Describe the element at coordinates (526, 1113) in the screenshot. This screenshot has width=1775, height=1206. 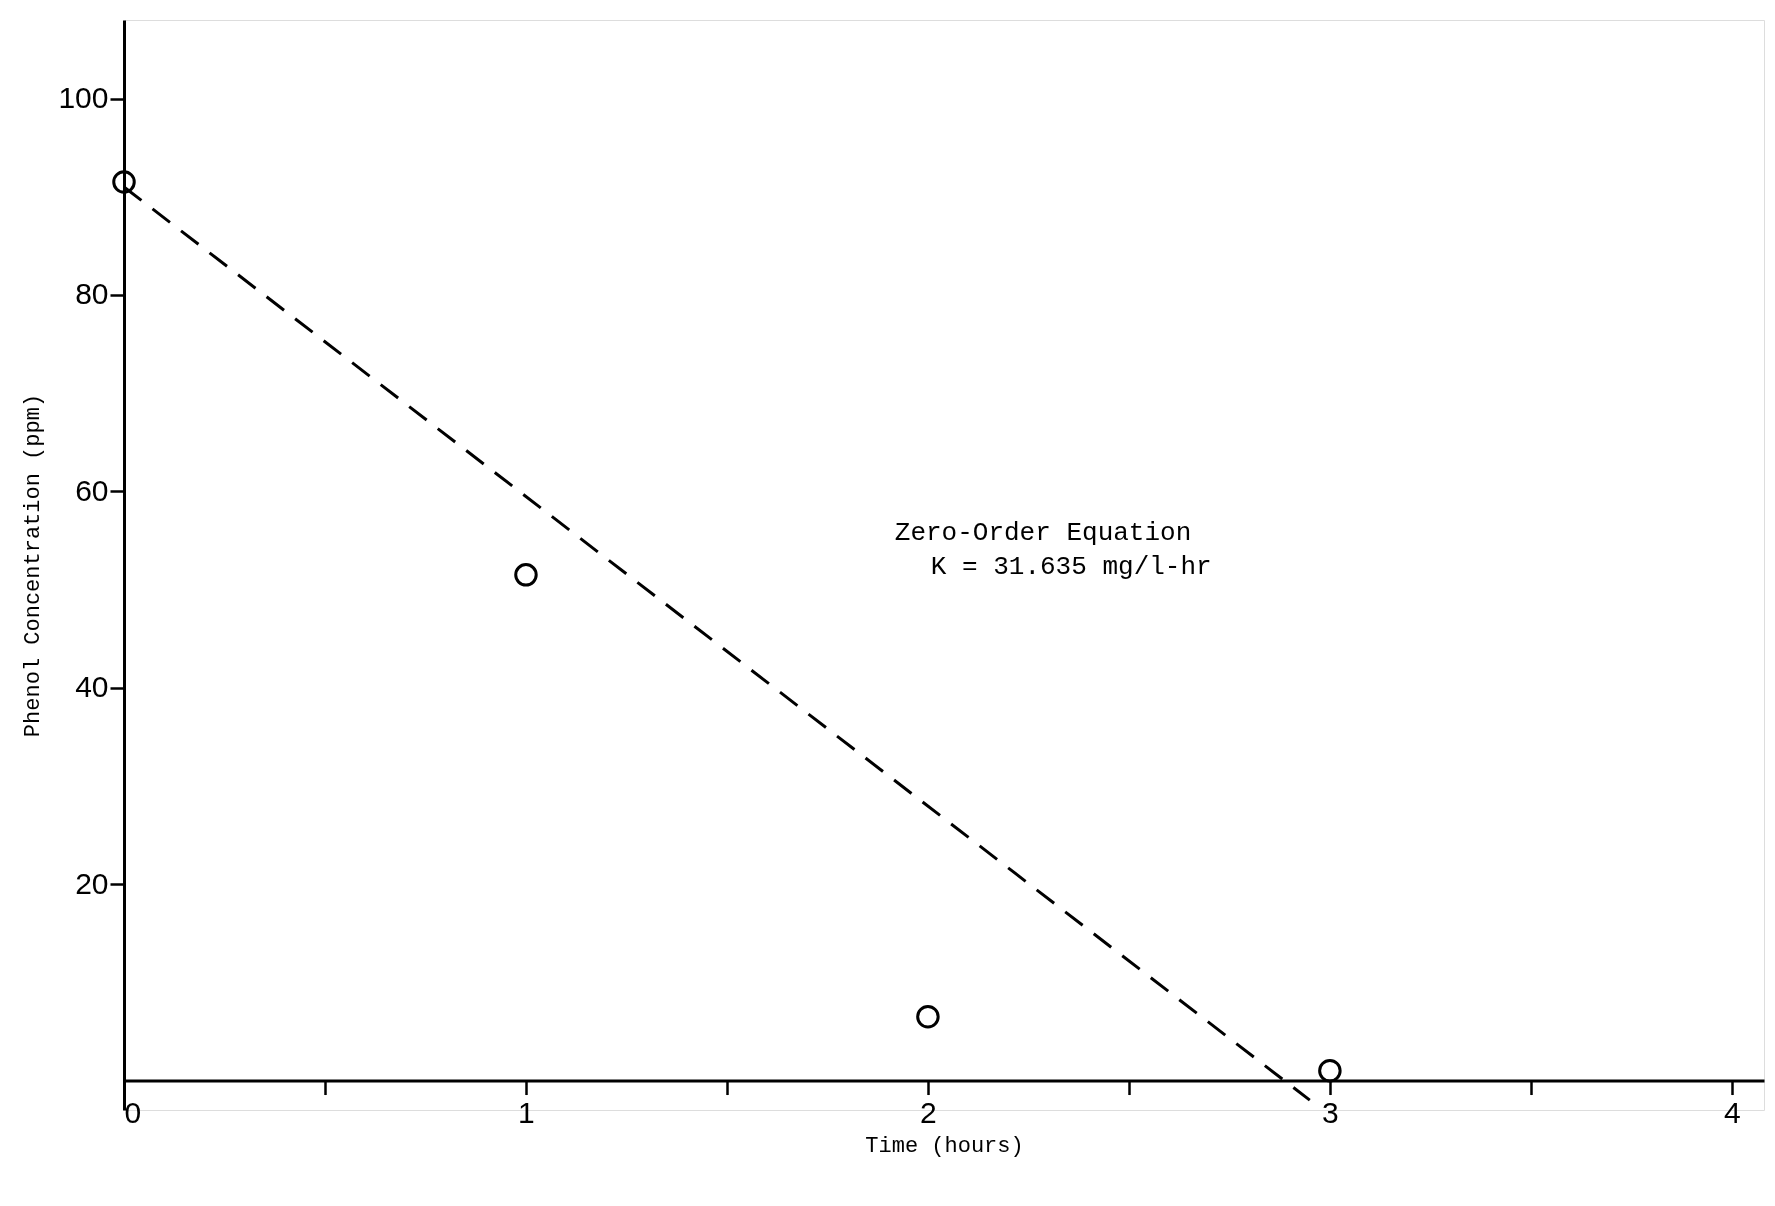
I see `x-tick-label: 1` at that location.